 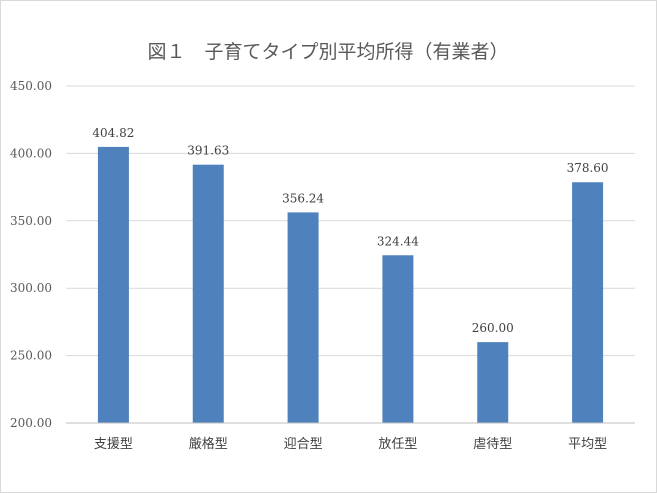 I want to click on category-label: 平均型, so click(x=587, y=444).